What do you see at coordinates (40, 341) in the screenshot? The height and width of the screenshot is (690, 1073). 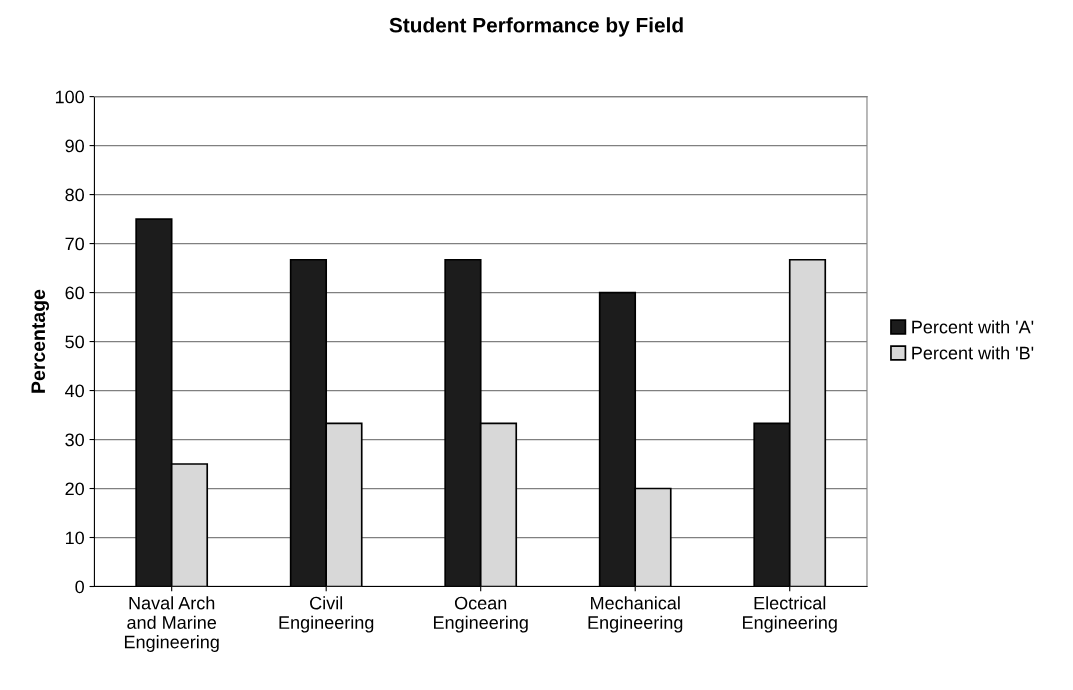 I see `y-axis-title: Percentage` at bounding box center [40, 341].